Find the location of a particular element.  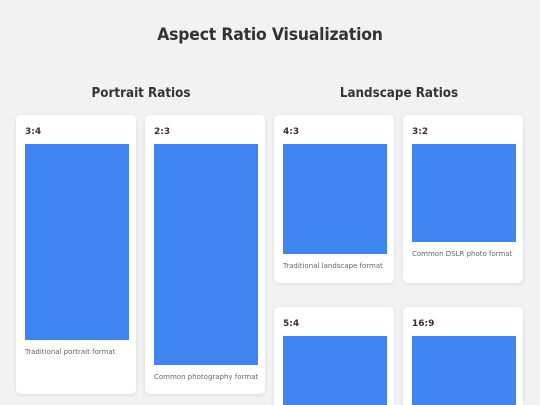

landscape-section-heading: Landscape Ratios is located at coordinates (399, 93).